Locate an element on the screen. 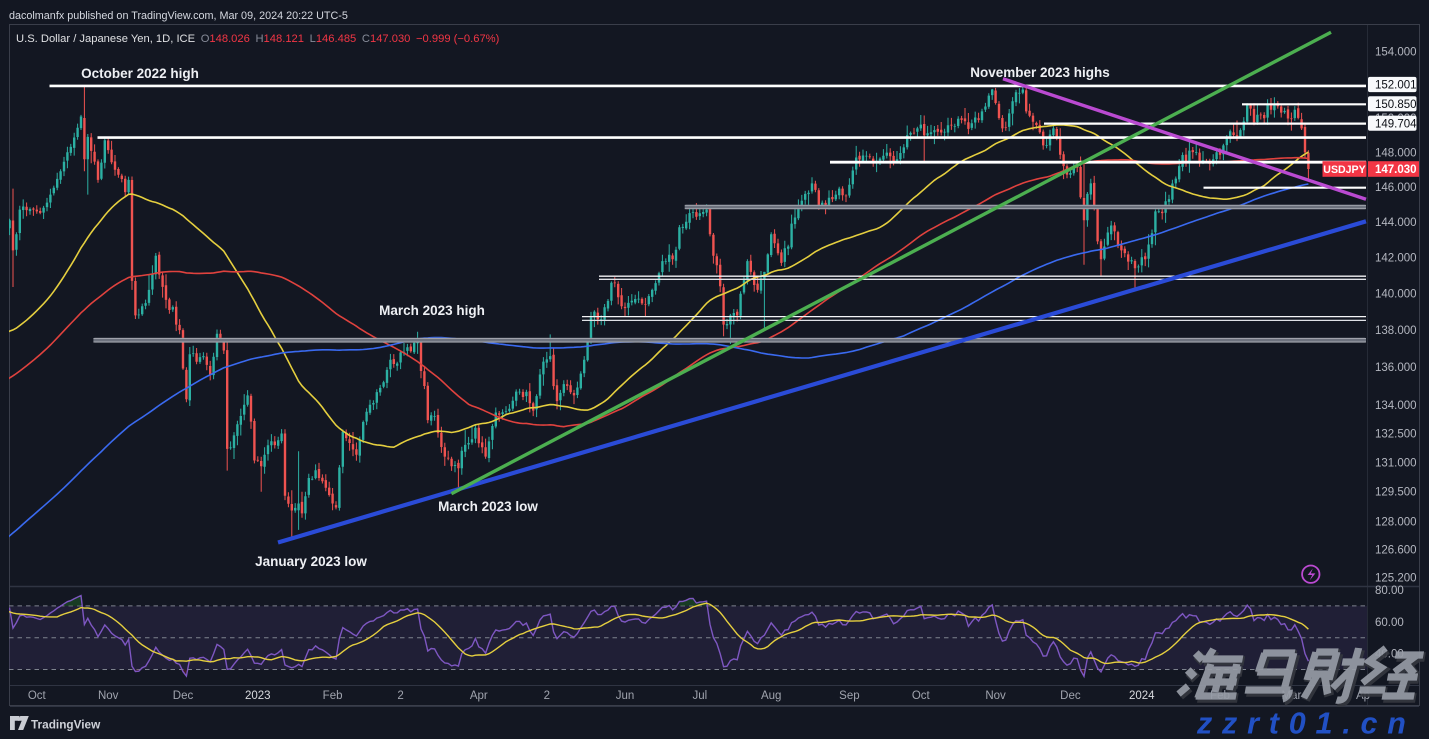 The width and height of the screenshot is (1429, 739). svg-text: March 2023 high is located at coordinates (432, 310).